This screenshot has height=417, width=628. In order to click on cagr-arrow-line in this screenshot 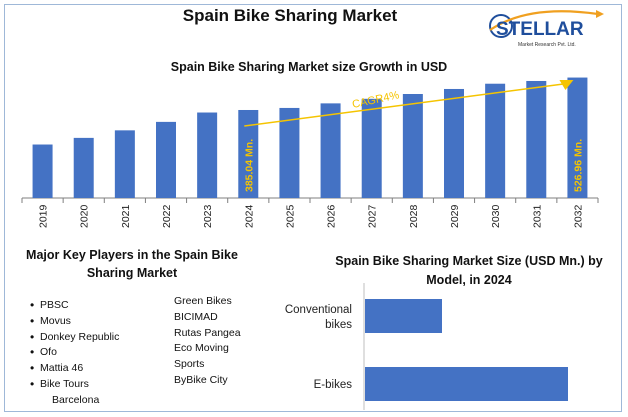, I will do `click(404, 105)`.